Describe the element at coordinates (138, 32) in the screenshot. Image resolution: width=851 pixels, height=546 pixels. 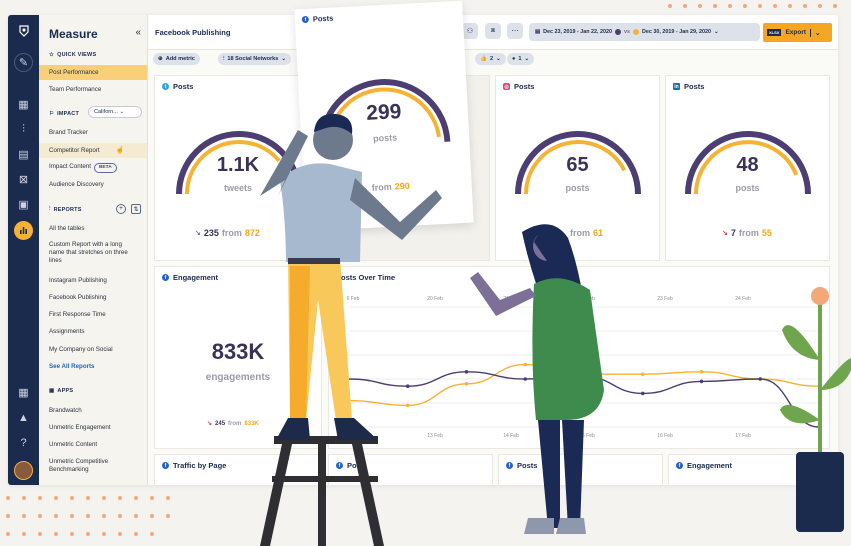
I see `collapse-icon: «` at that location.